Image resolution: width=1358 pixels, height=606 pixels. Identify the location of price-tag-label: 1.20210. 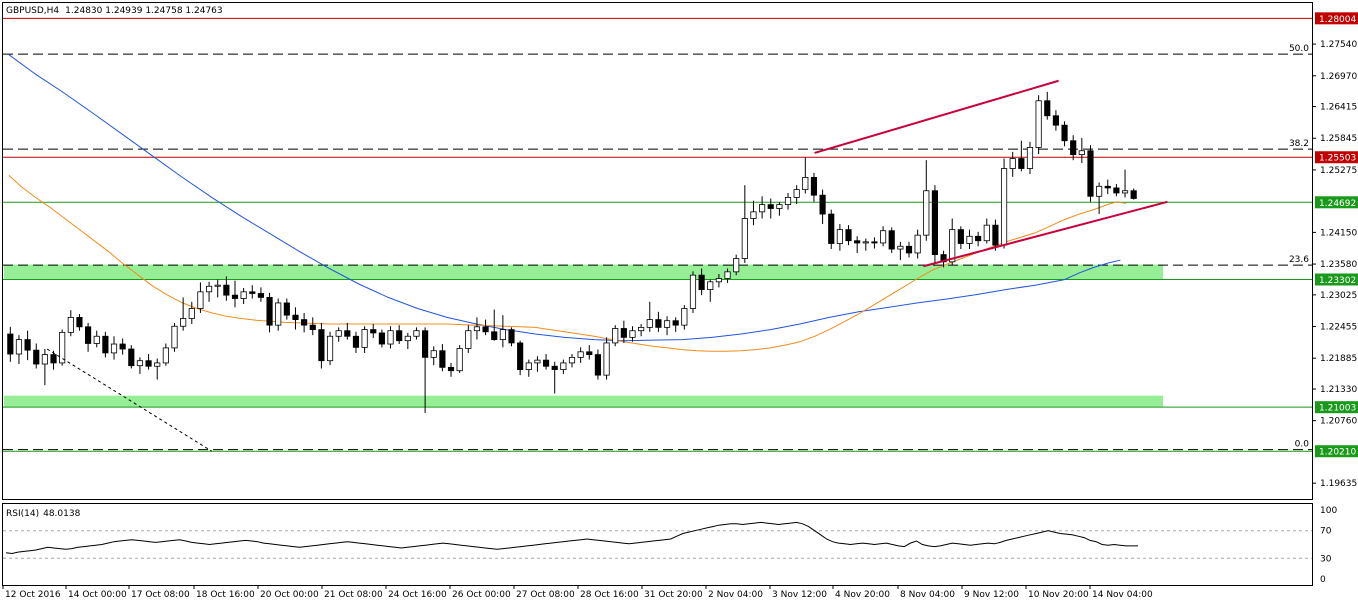
(1337, 453).